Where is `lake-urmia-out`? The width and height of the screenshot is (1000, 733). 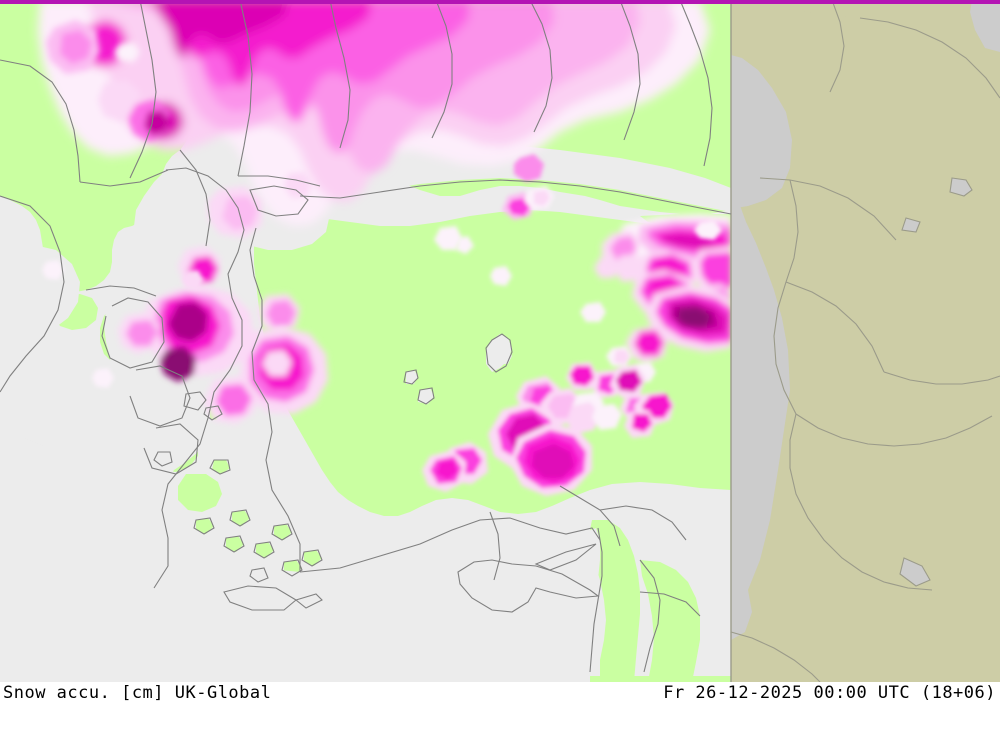
lake-urmia-out is located at coordinates (911, 225).